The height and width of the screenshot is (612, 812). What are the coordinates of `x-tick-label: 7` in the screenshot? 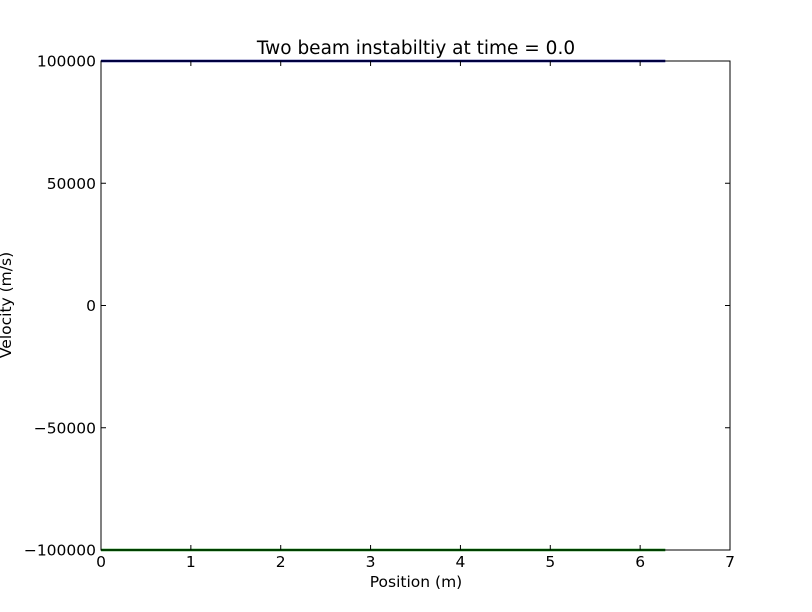 It's located at (730, 562).